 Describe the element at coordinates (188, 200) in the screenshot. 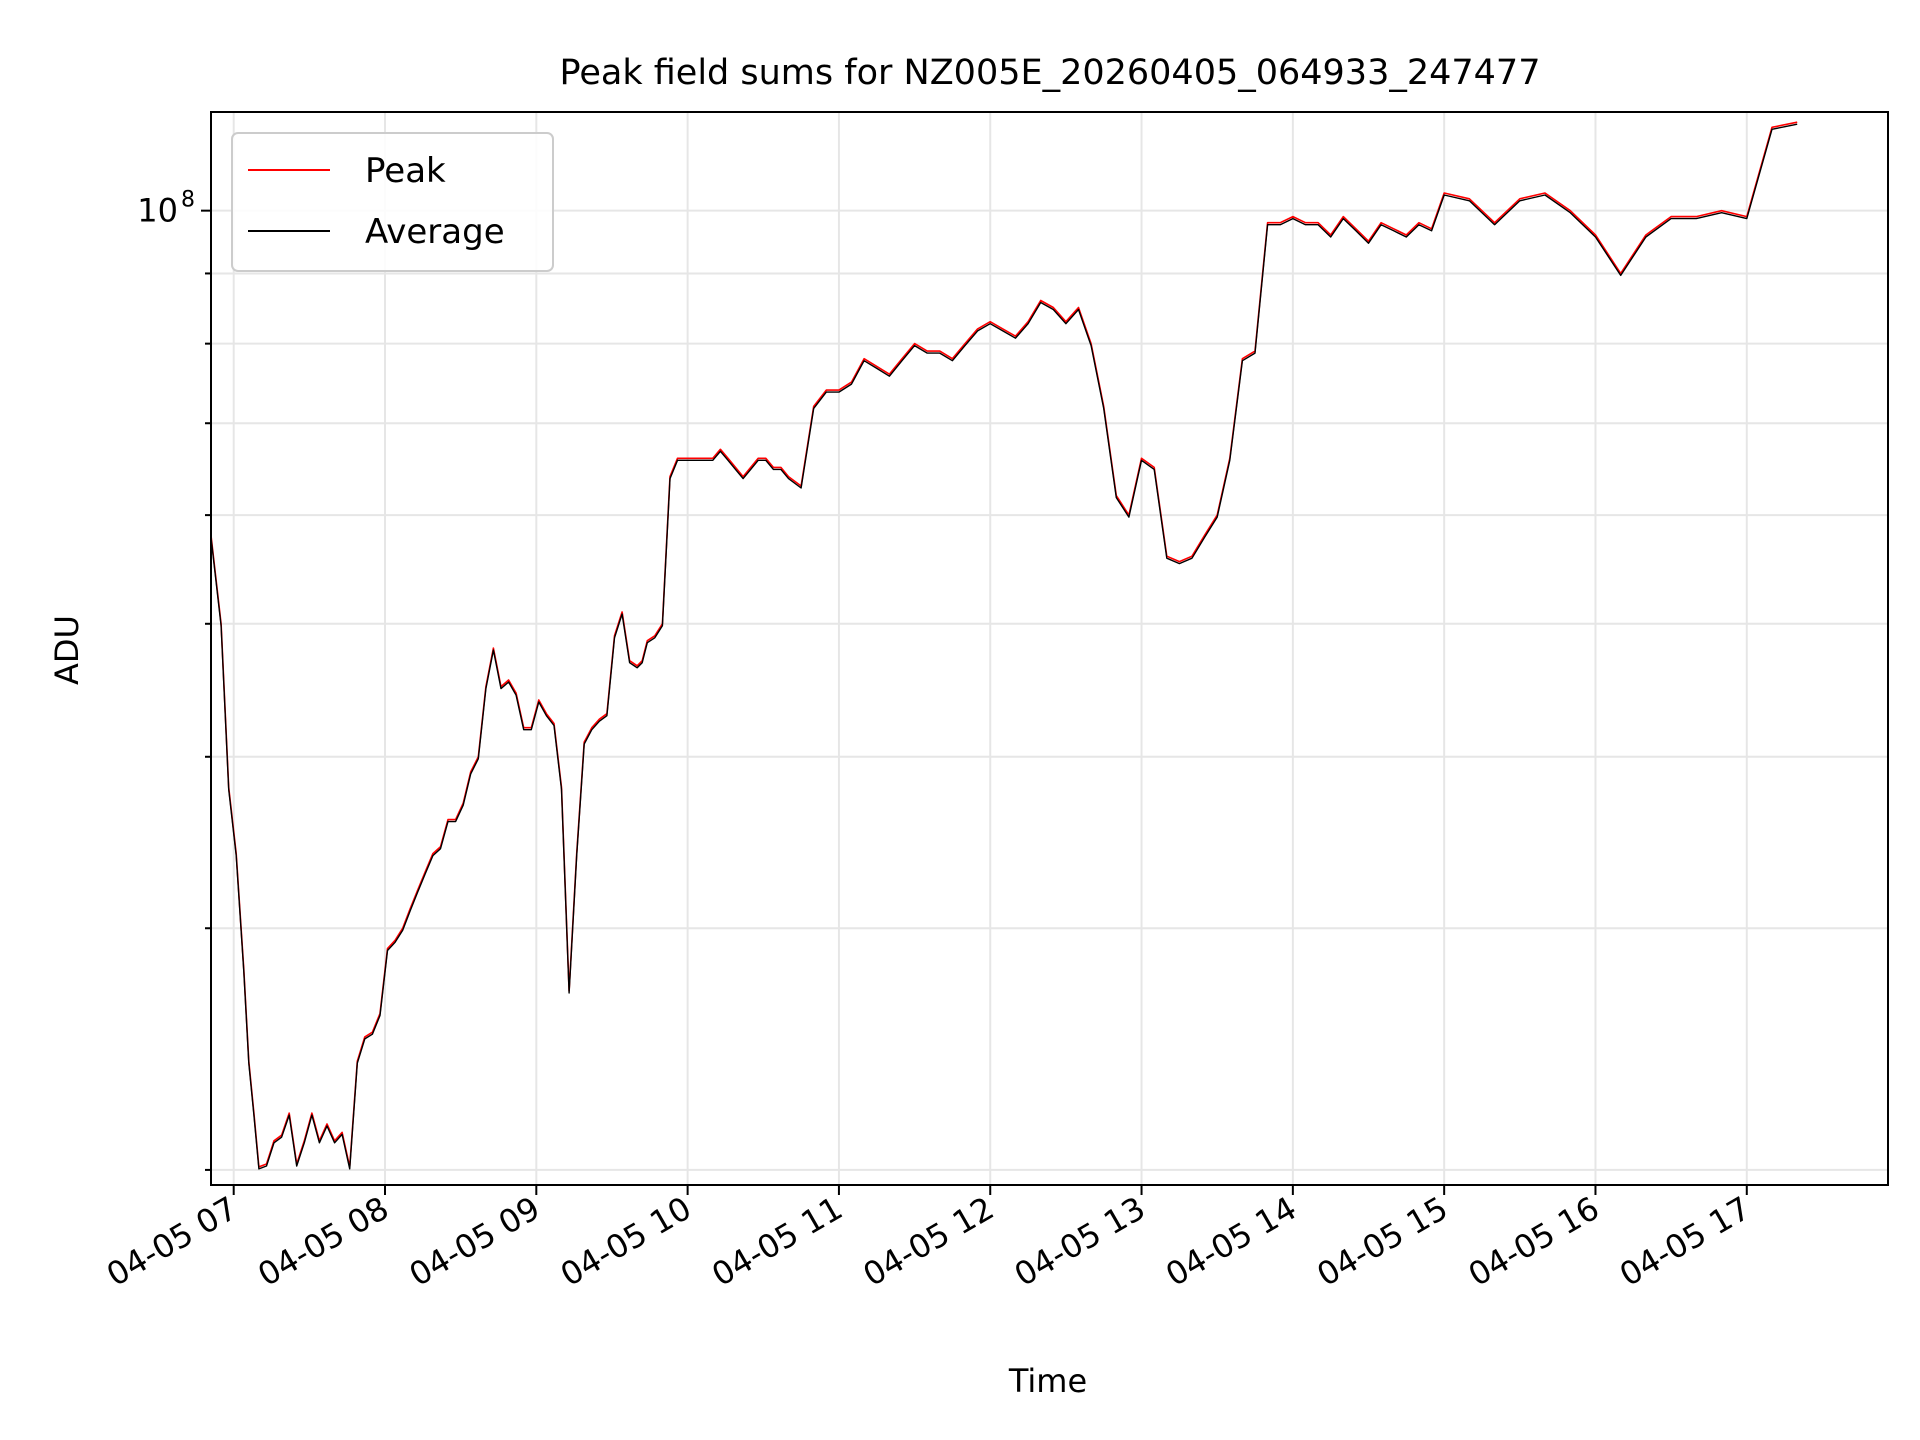

I see `y-tick-label-exponent: 8` at that location.